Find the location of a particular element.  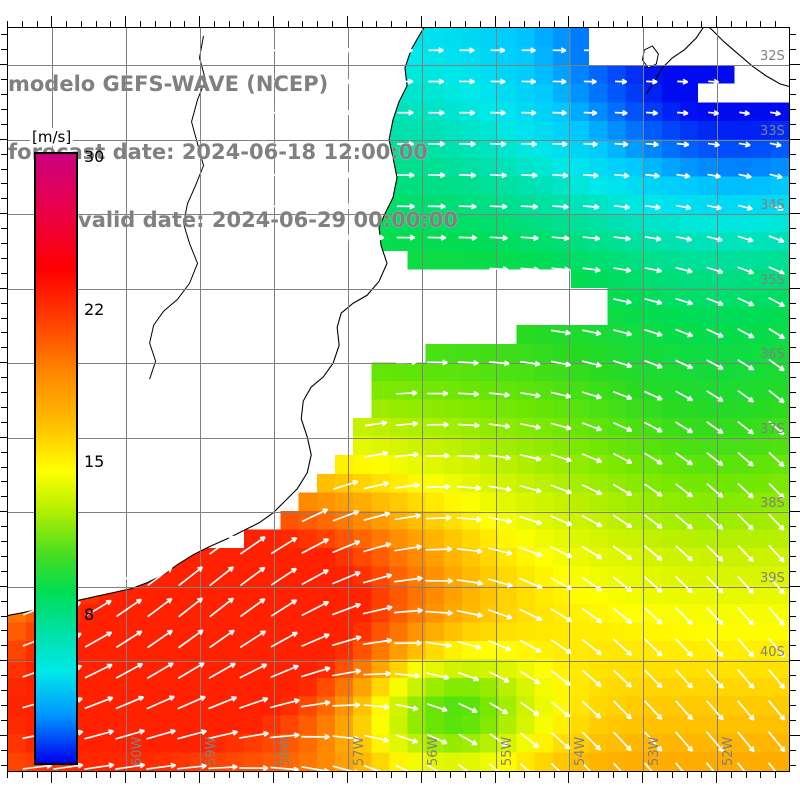

latitude-label: 38S is located at coordinates (772, 504).